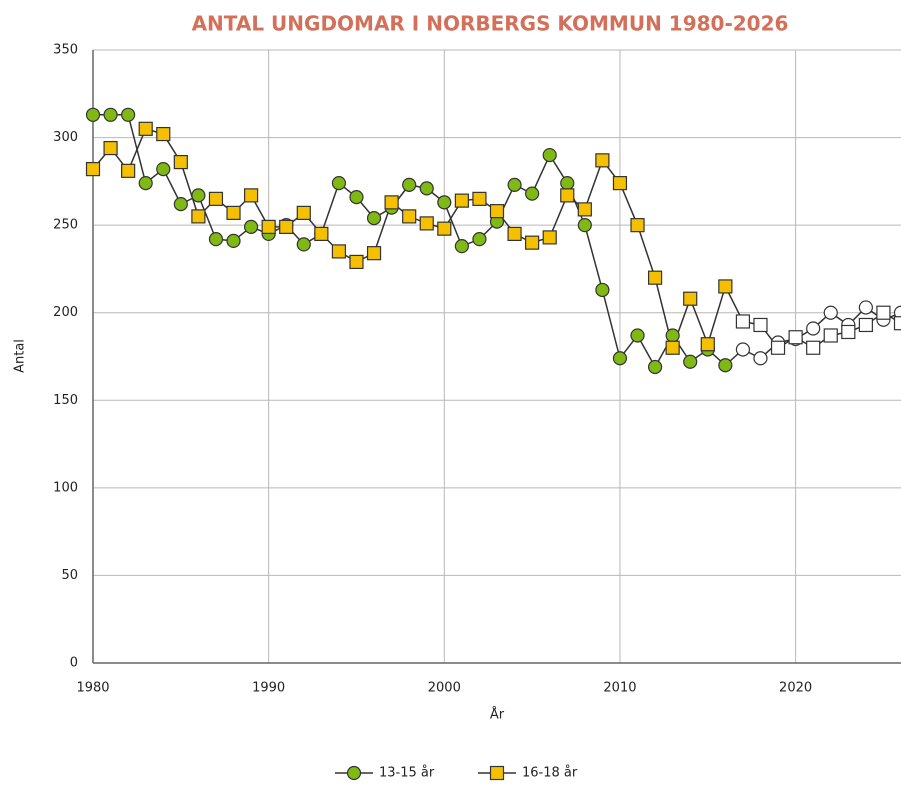 This screenshot has width=901, height=785. Describe the element at coordinates (65, 137) in the screenshot. I see `y-tick-label: 300` at that location.